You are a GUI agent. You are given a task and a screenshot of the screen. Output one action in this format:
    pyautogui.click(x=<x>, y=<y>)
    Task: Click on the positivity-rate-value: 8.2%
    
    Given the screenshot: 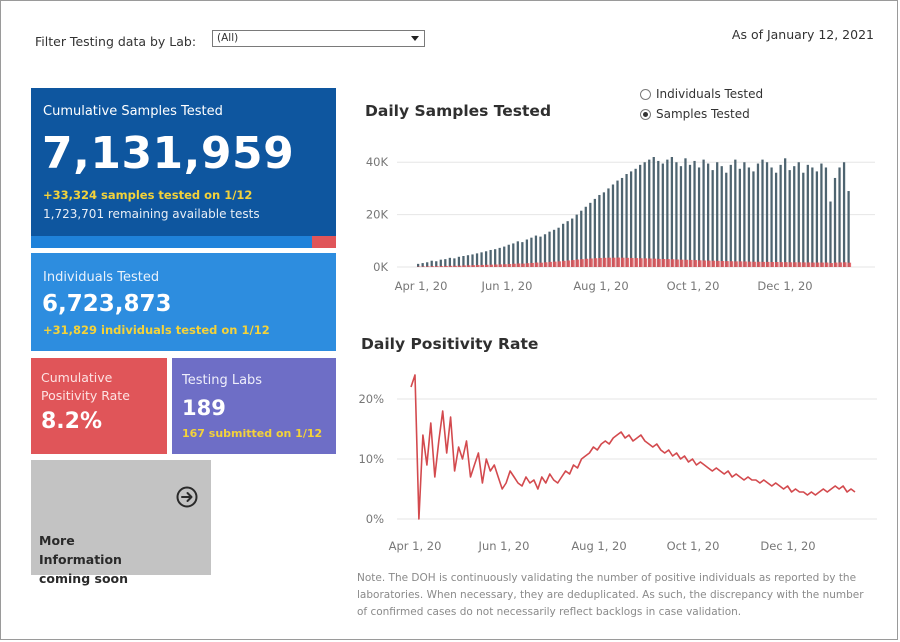 What is the action you would take?
    pyautogui.click(x=72, y=421)
    